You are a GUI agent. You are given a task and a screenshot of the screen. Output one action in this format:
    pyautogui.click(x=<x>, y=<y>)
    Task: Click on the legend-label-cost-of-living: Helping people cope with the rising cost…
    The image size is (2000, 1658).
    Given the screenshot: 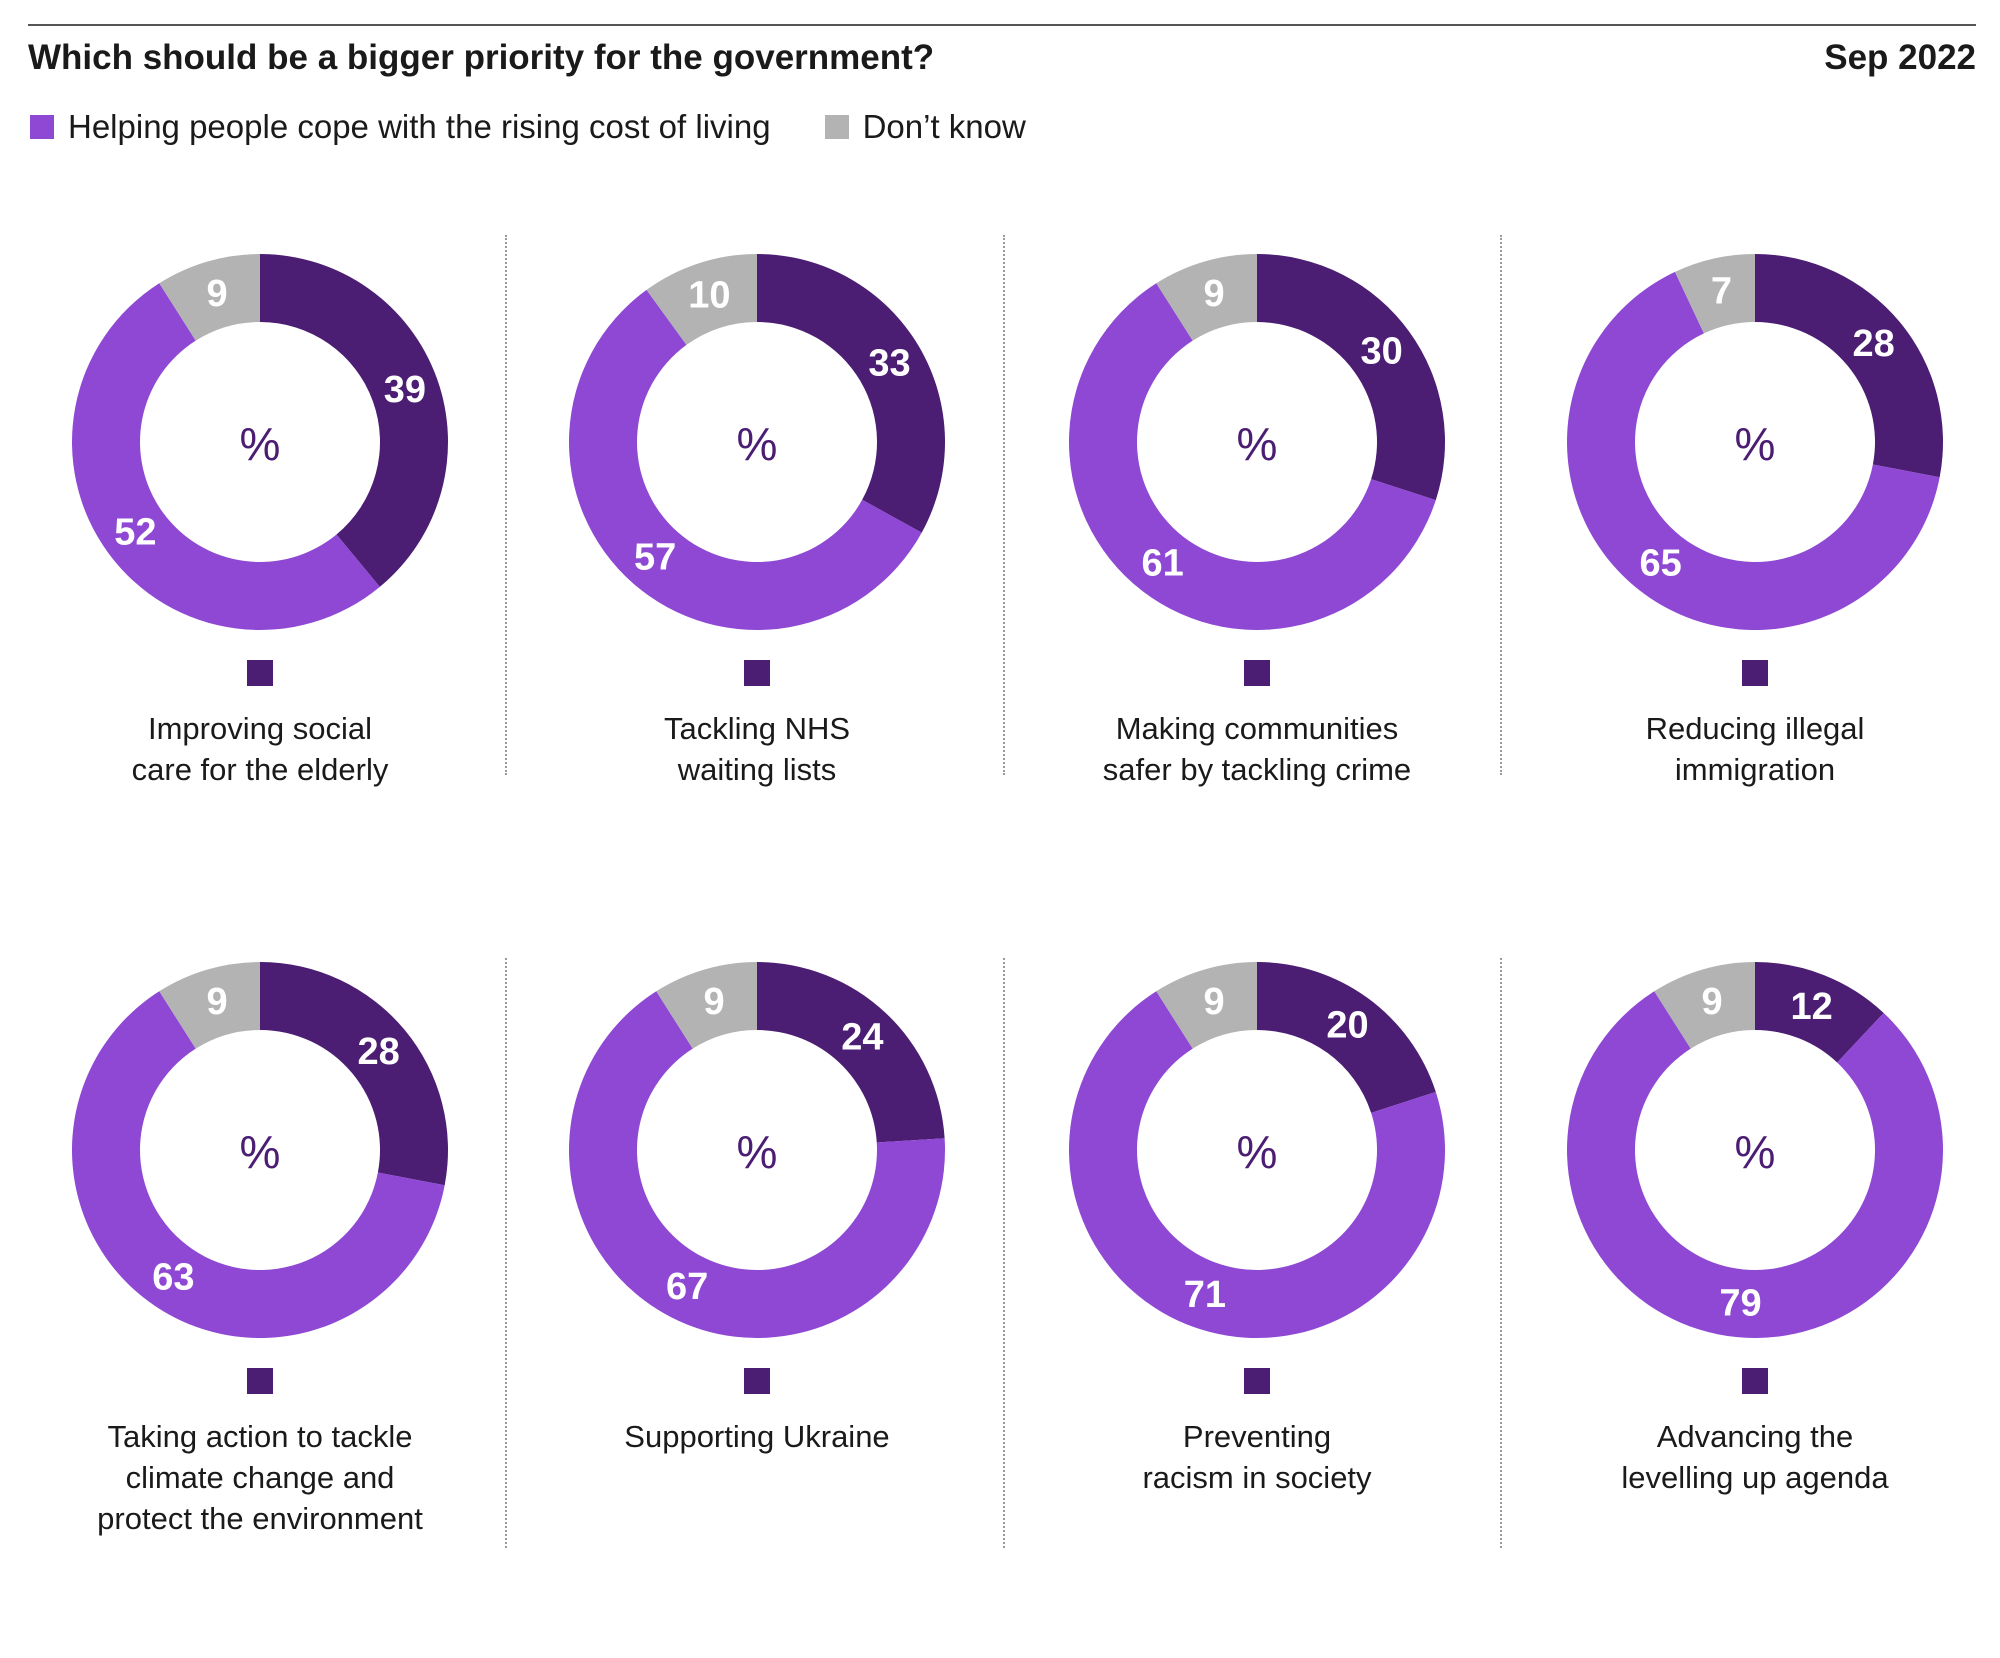 What is the action you would take?
    pyautogui.click(x=419, y=126)
    